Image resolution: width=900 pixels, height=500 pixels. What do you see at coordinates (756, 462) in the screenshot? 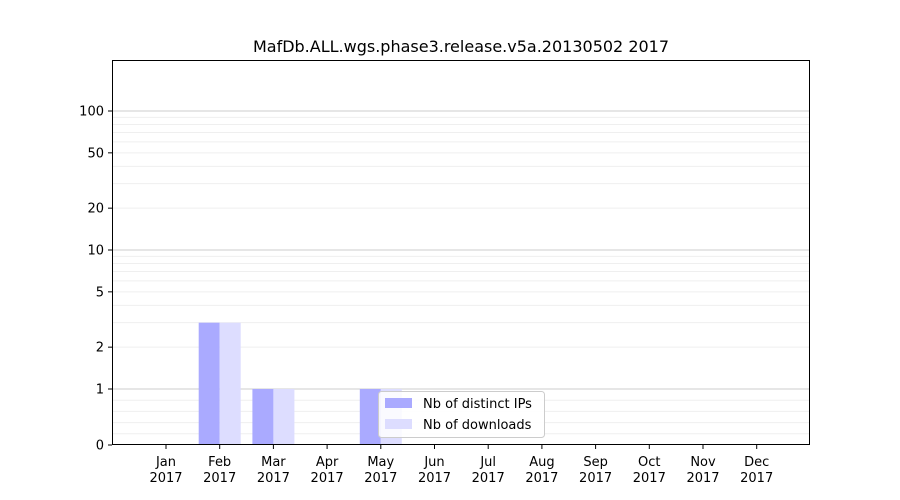
I see `x-tick-label-month: Dec` at bounding box center [756, 462].